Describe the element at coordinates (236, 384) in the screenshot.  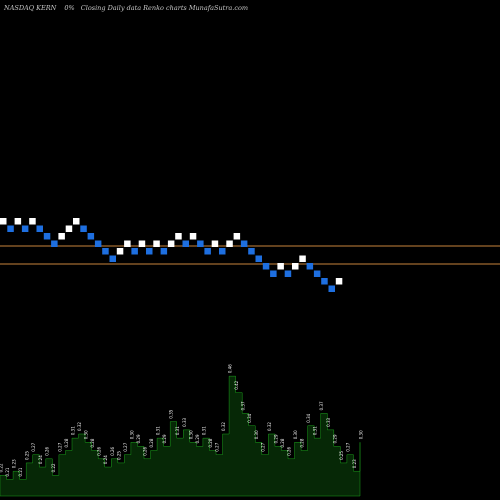
I see `volume-label: 0.42` at that location.